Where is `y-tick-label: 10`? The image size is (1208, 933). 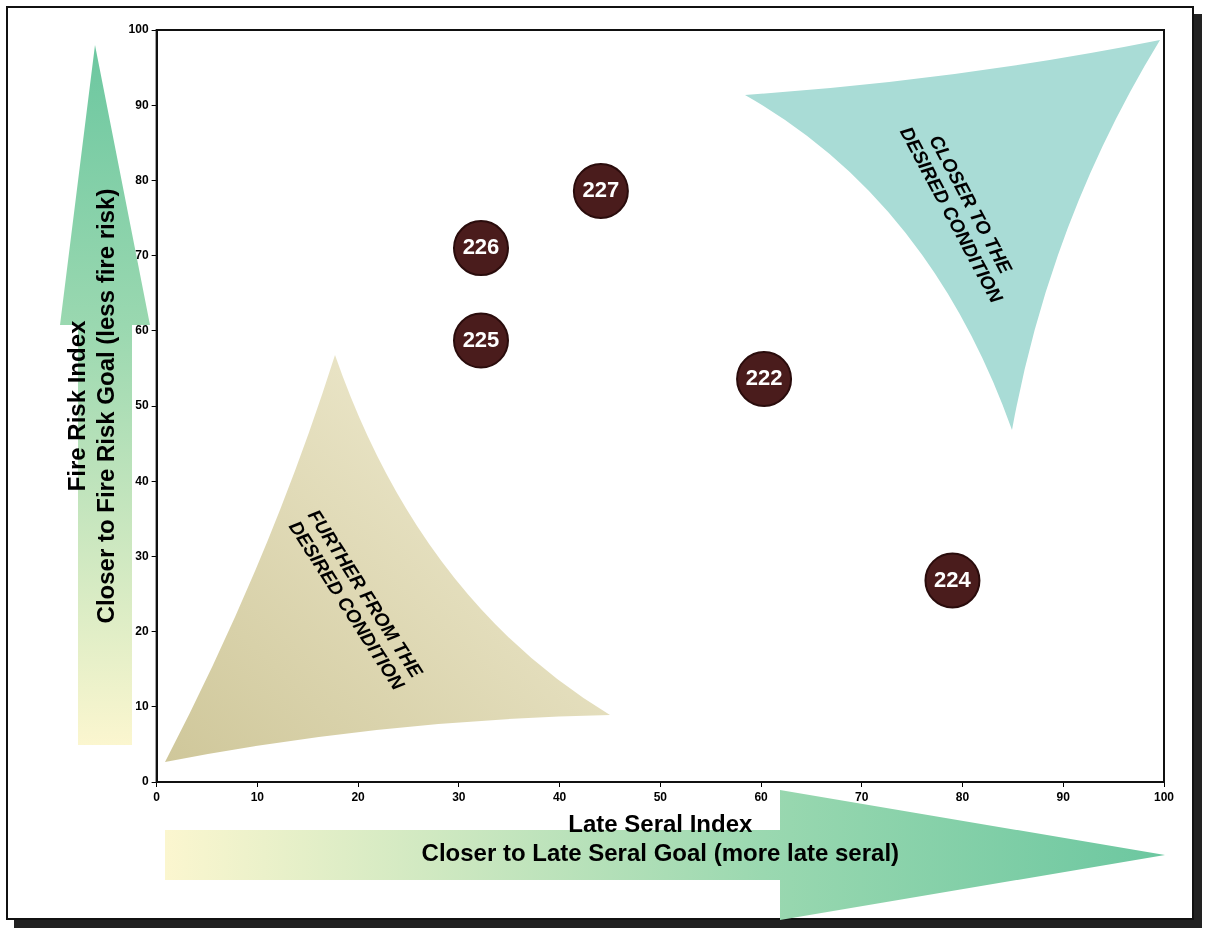
y-tick-label: 10 is located at coordinates (142, 706).